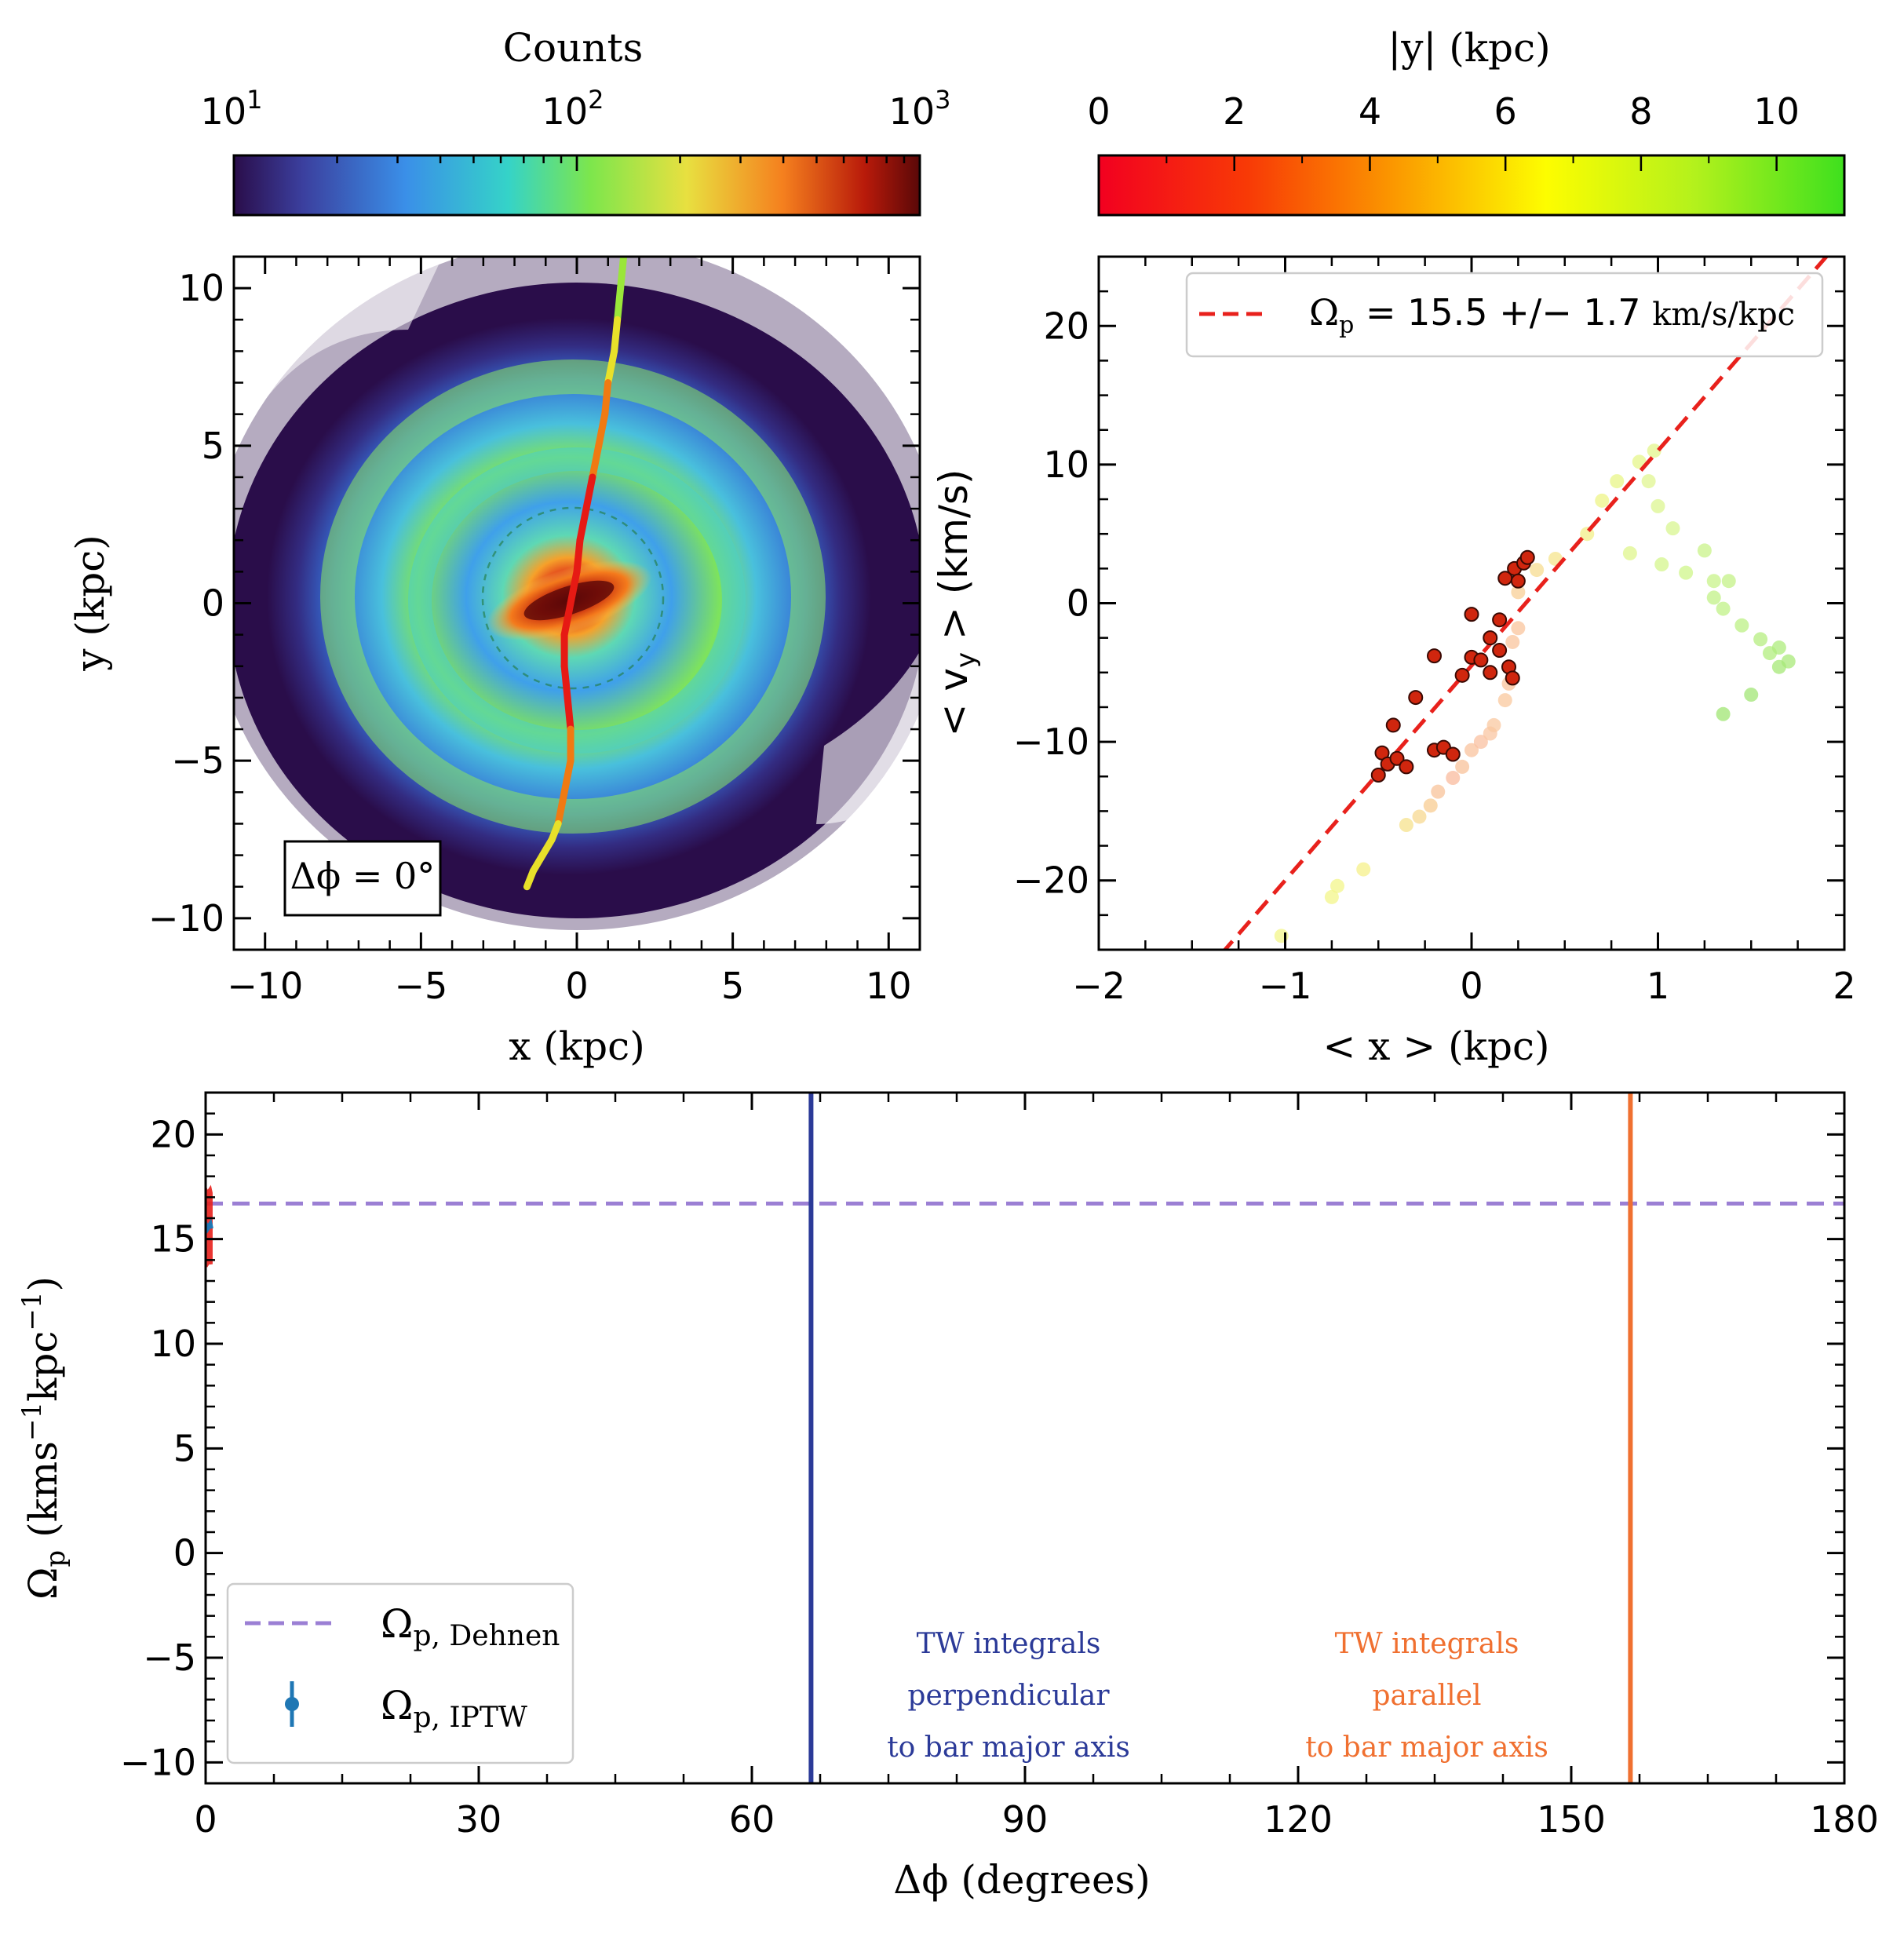 Image resolution: width=1904 pixels, height=1934 pixels. I want to click on density-ytick-label: 5, so click(213, 446).